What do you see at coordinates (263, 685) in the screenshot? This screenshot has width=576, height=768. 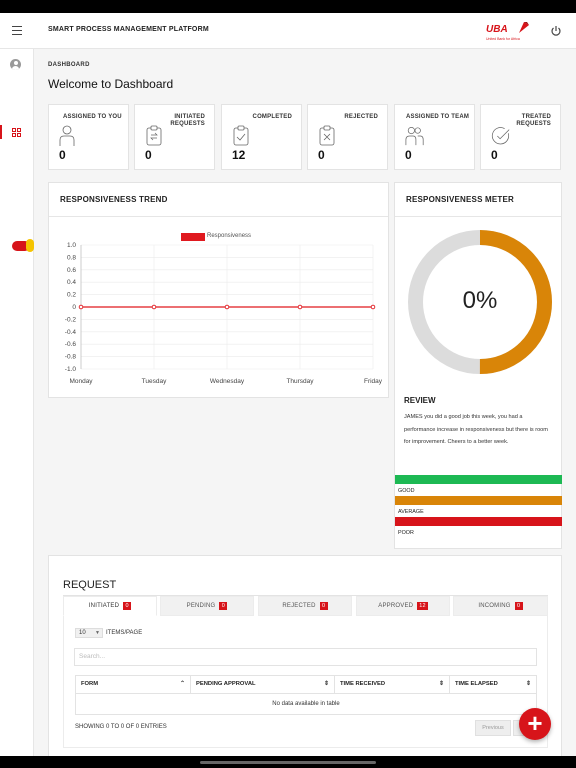 I see `column-header-pending-approval: PENDING APPROVAL ⇕` at bounding box center [263, 685].